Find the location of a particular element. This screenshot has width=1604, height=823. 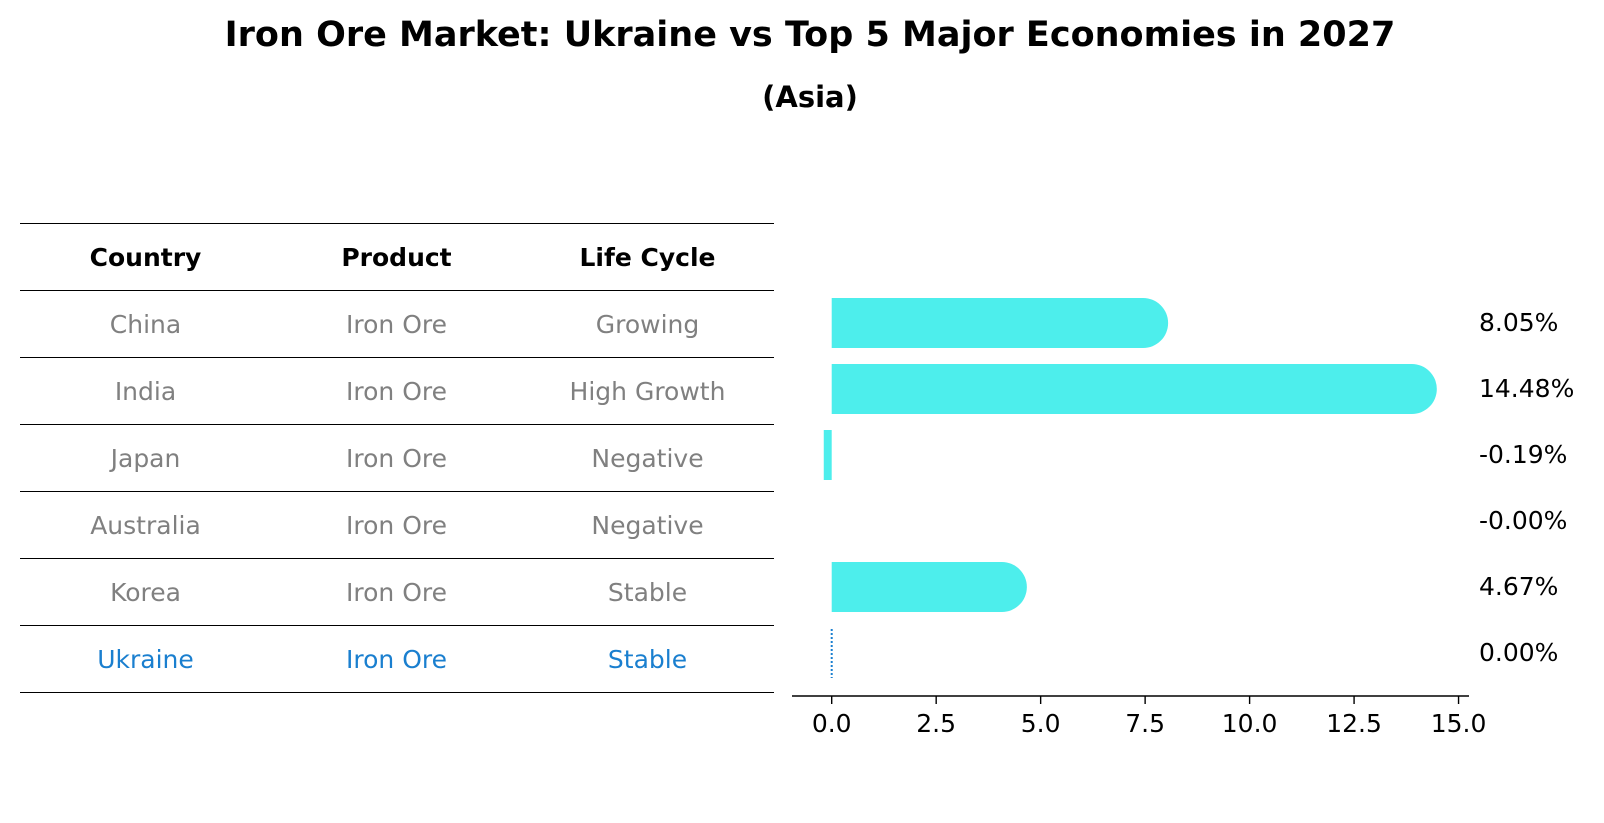

x-tick-label: 2.5 is located at coordinates (936, 723).